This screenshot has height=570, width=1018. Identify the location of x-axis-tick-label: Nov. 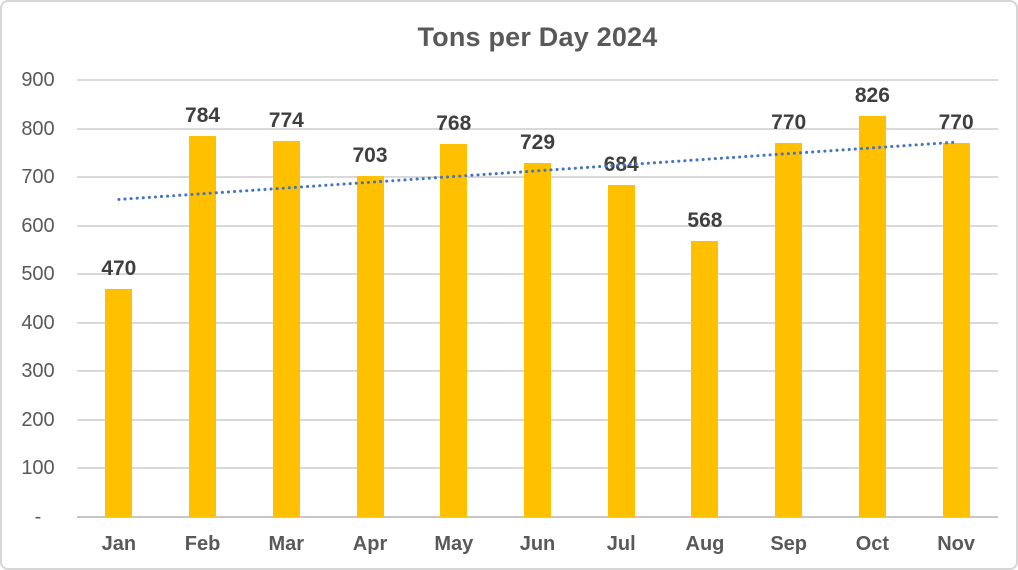
(956, 544).